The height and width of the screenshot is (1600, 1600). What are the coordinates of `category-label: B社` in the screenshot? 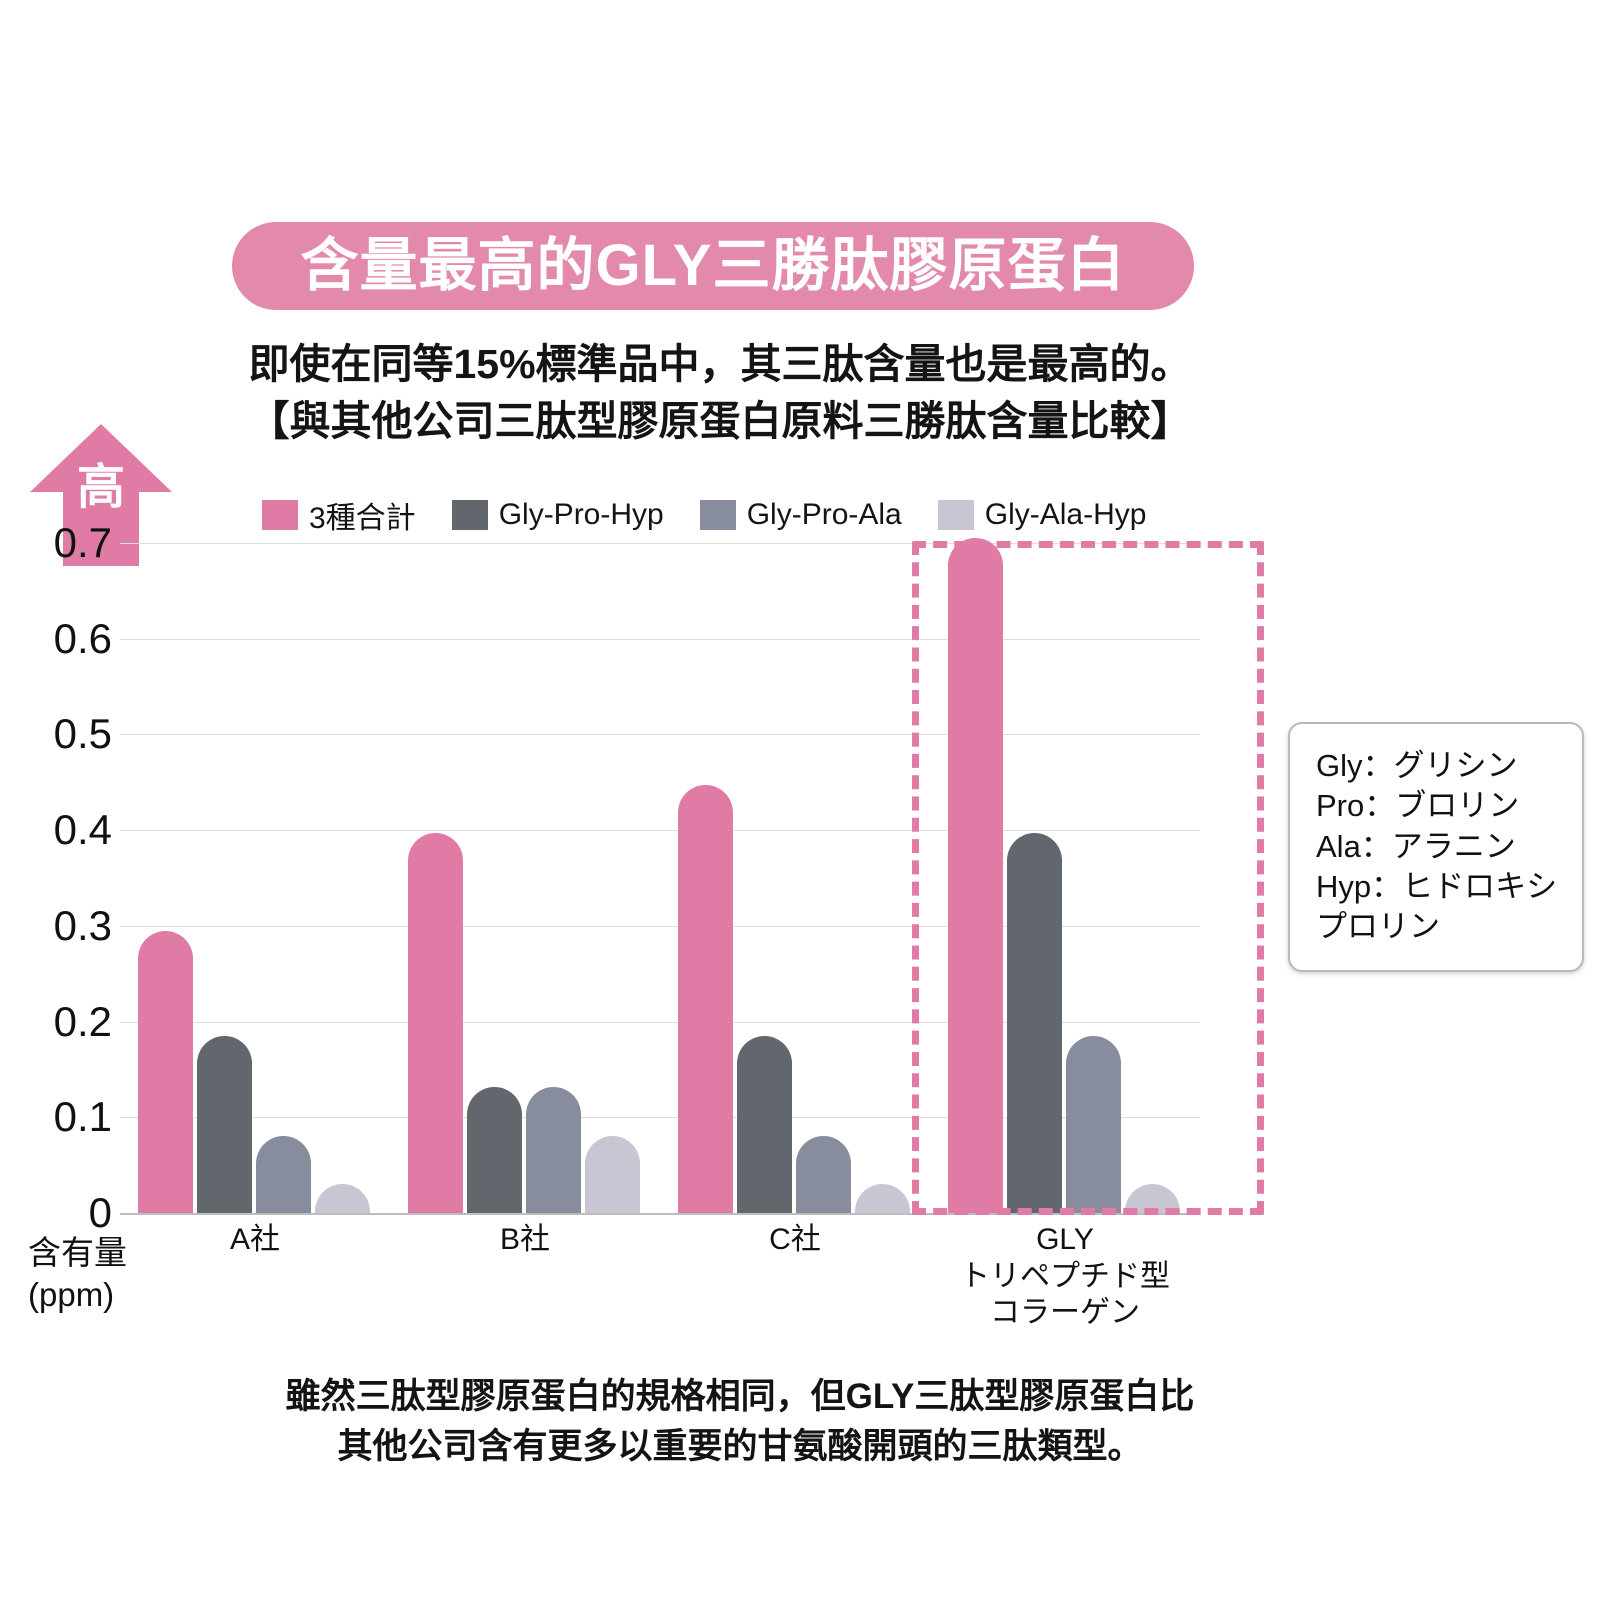 It's located at (525, 1240).